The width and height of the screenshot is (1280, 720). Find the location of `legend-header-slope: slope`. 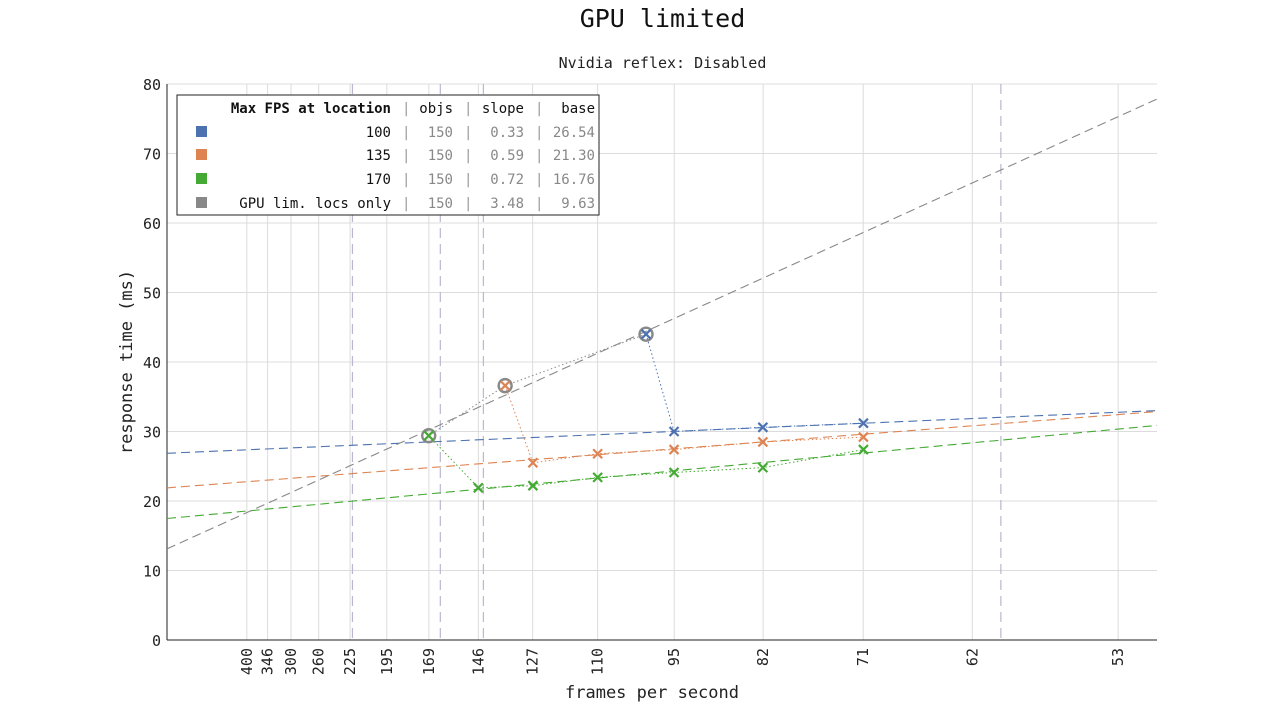

legend-header-slope: slope is located at coordinates (503, 109).